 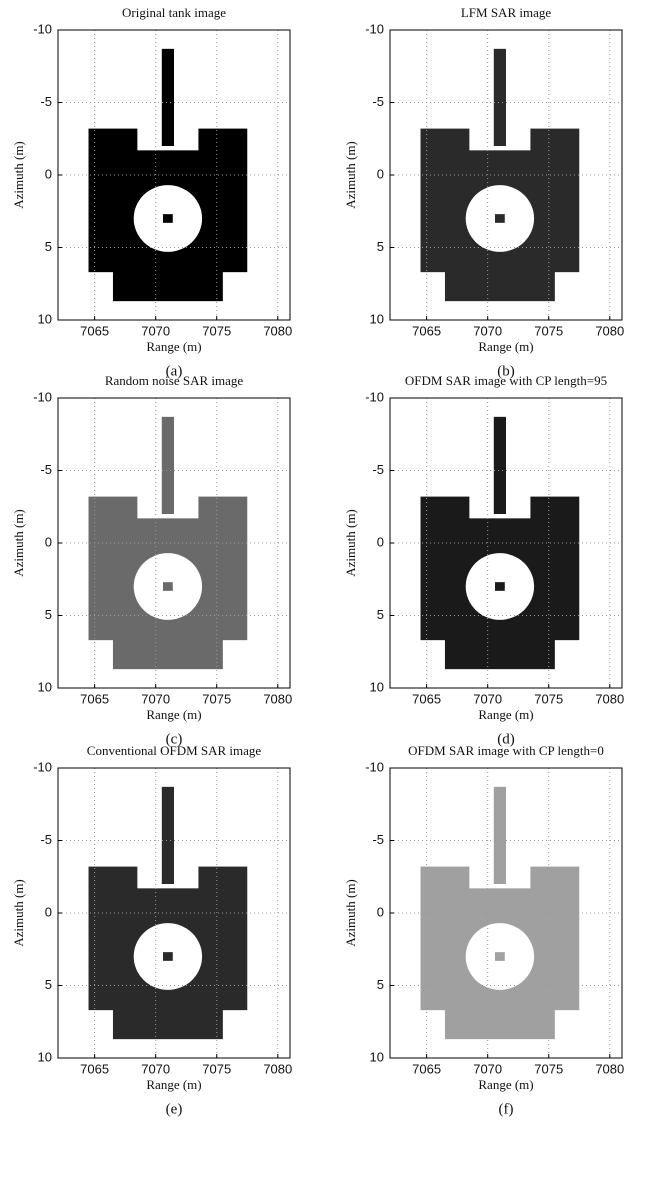 What do you see at coordinates (506, 750) in the screenshot?
I see `chart-title: OFDM SAR image with CP length=0` at bounding box center [506, 750].